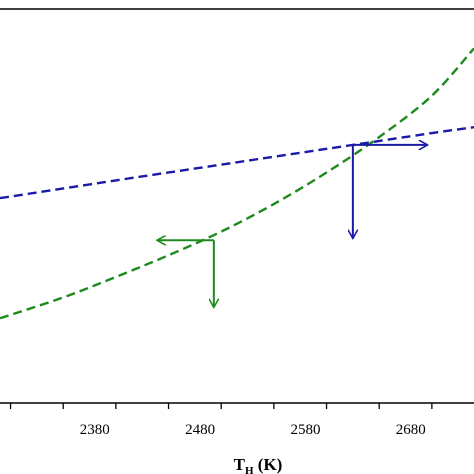 The width and height of the screenshot is (474, 474). Describe the element at coordinates (411, 430) in the screenshot. I see `x-tick-label: 2680` at that location.